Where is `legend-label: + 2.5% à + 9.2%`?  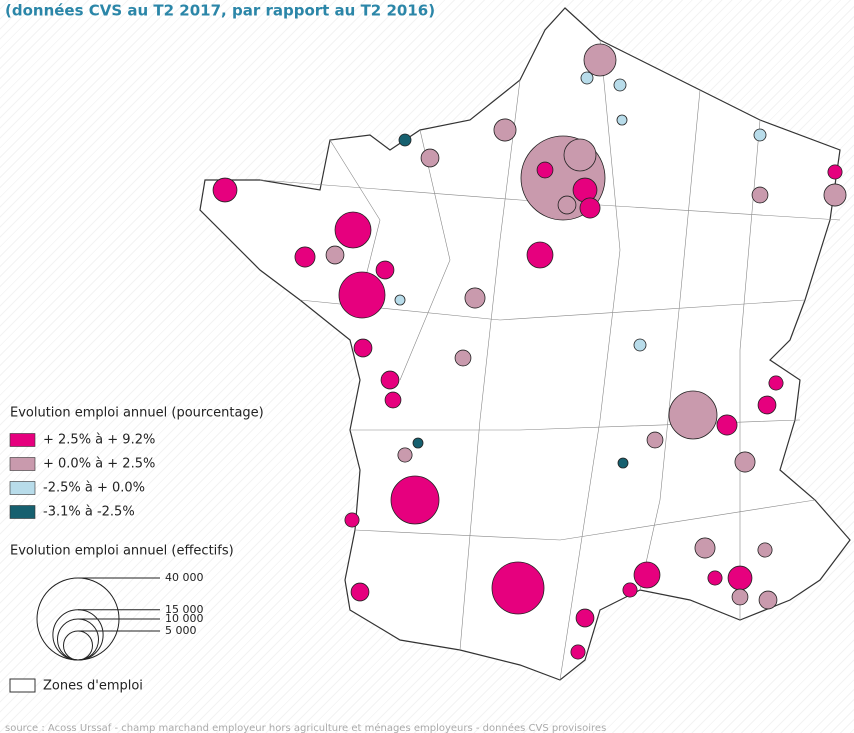 legend-label: + 2.5% à + 9.2% is located at coordinates (99, 440).